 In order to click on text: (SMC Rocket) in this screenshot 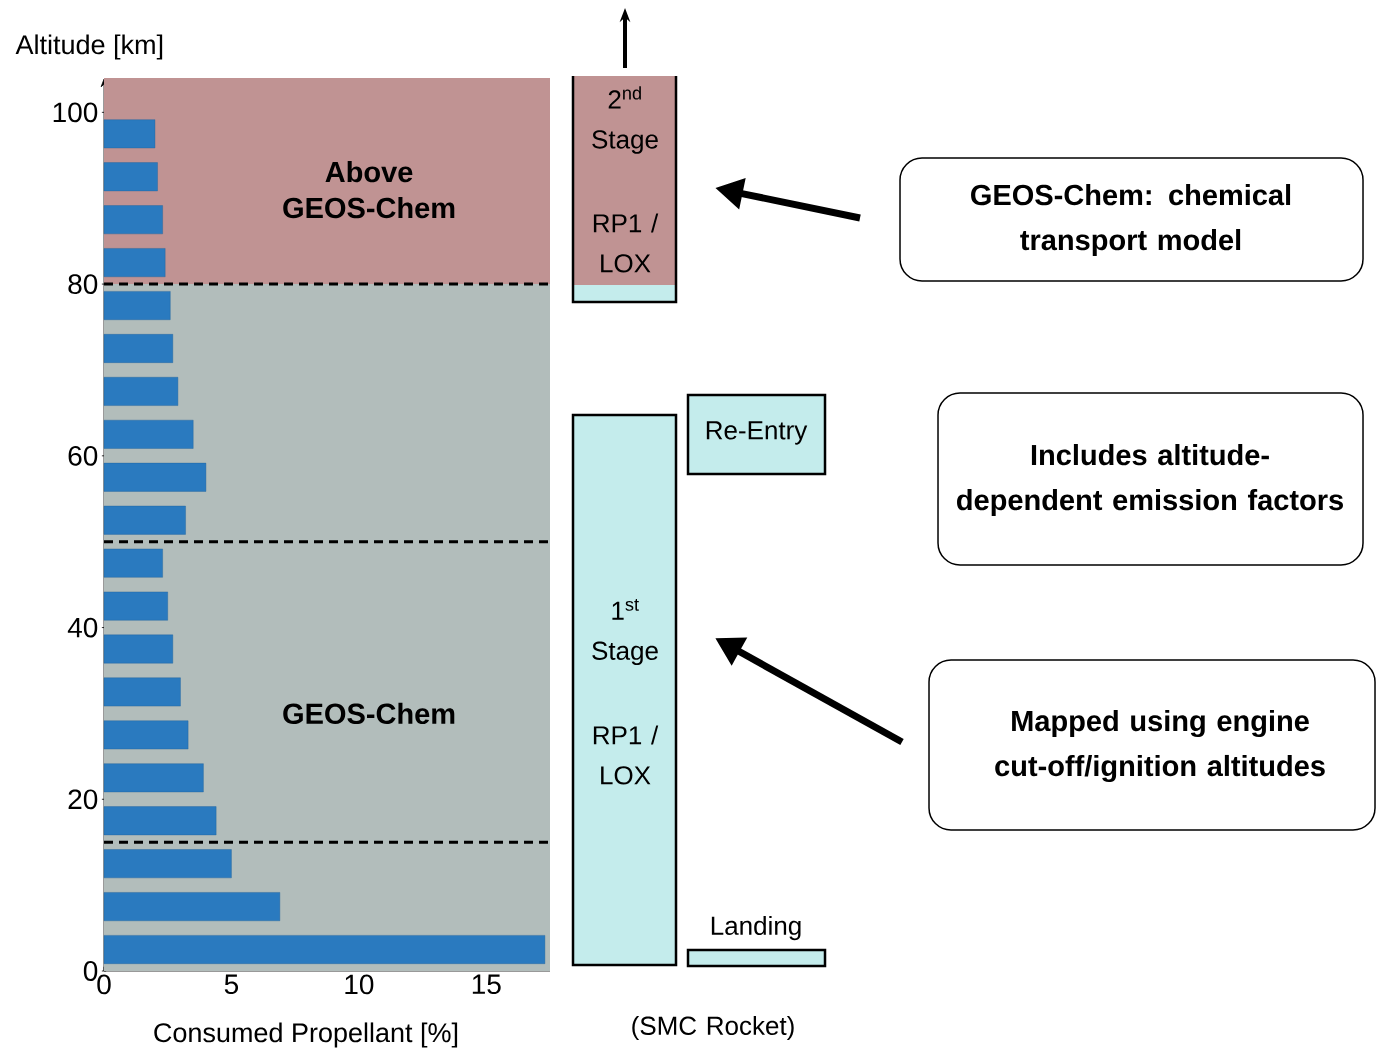, I will do `click(713, 1028)`.